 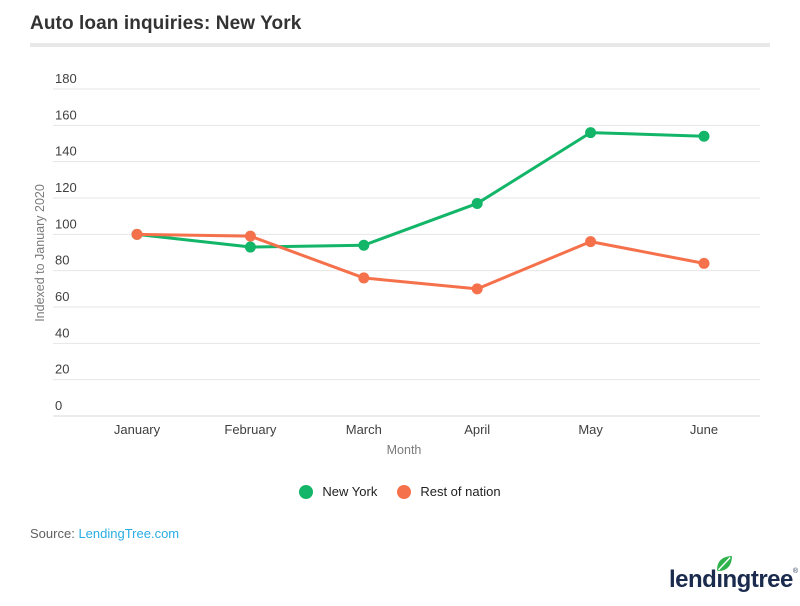 I want to click on x-tick-label: April, so click(x=477, y=429).